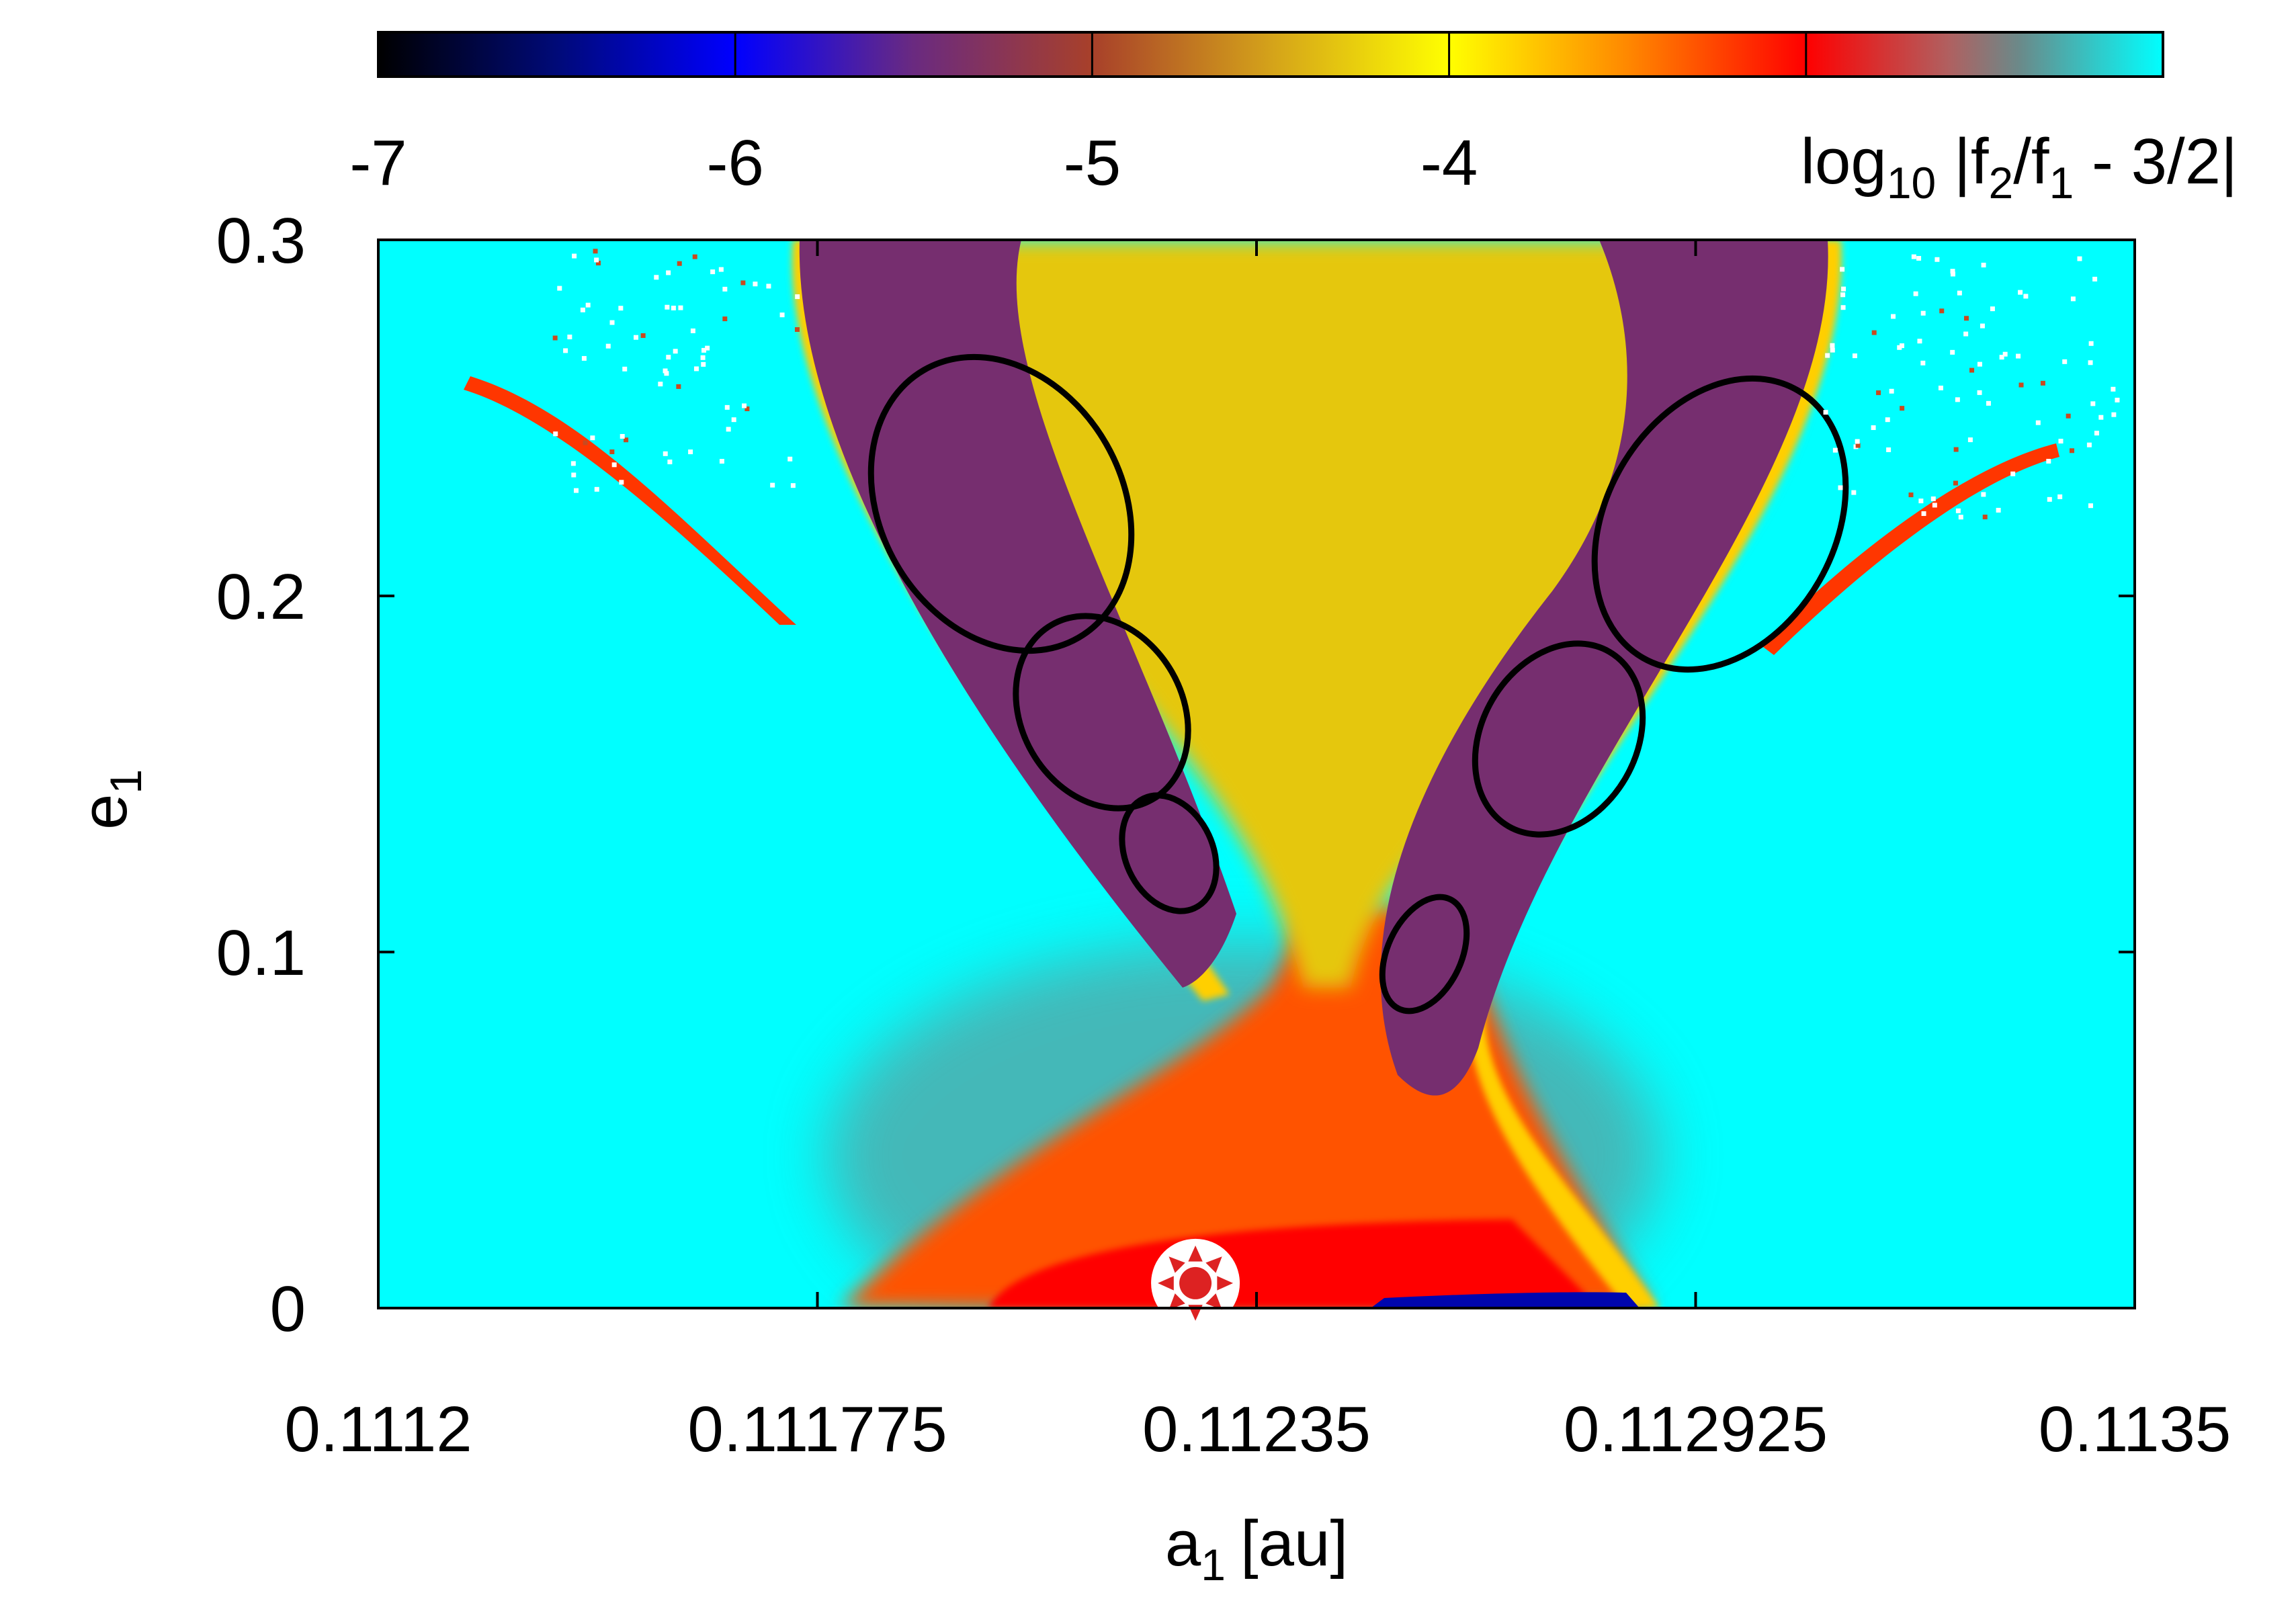  I want to click on x-axis-tick-labels: 0.1112 0.111775 0.11235 0.112925 0.1135, so click(1257, 1429).